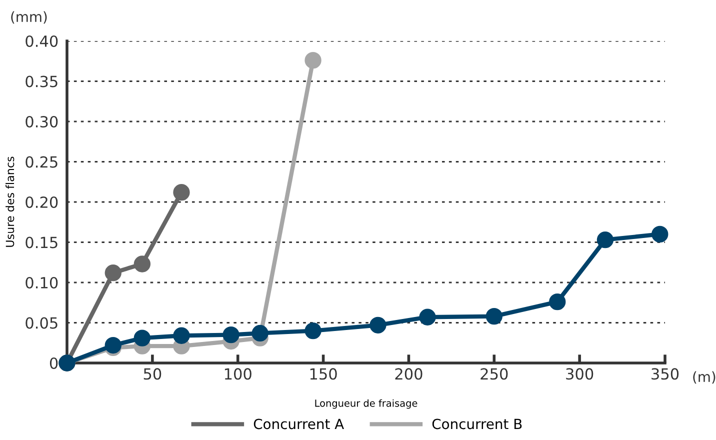 The width and height of the screenshot is (716, 440). I want to click on text: (m), so click(704, 377).